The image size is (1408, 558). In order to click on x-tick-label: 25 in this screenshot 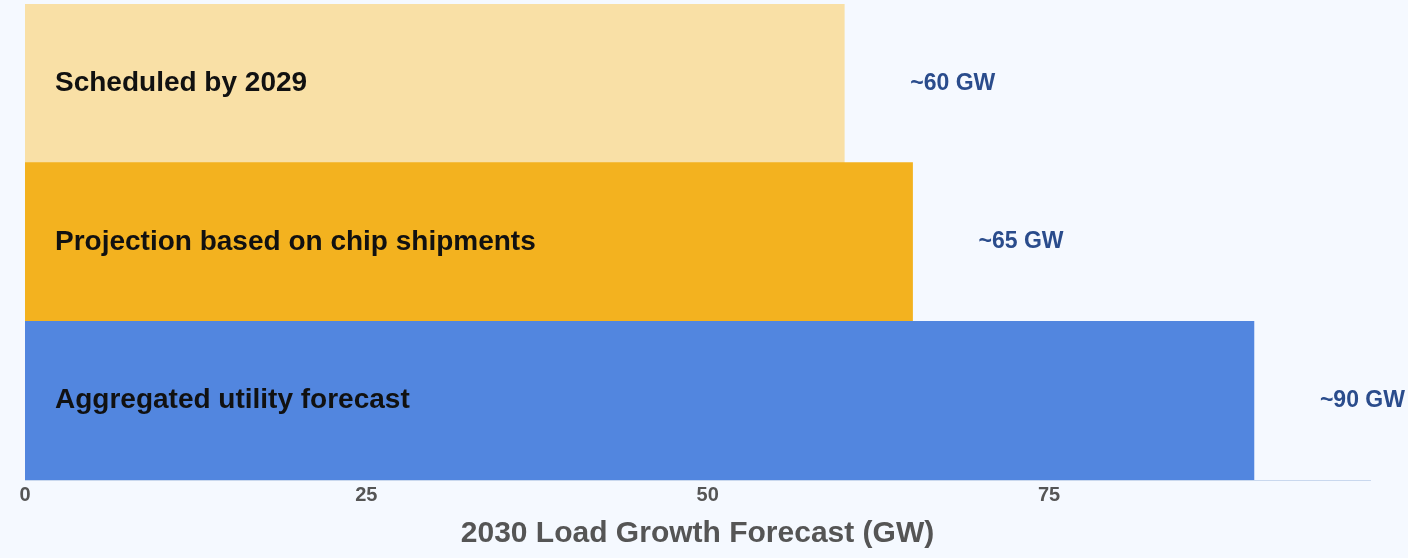, I will do `click(366, 493)`.